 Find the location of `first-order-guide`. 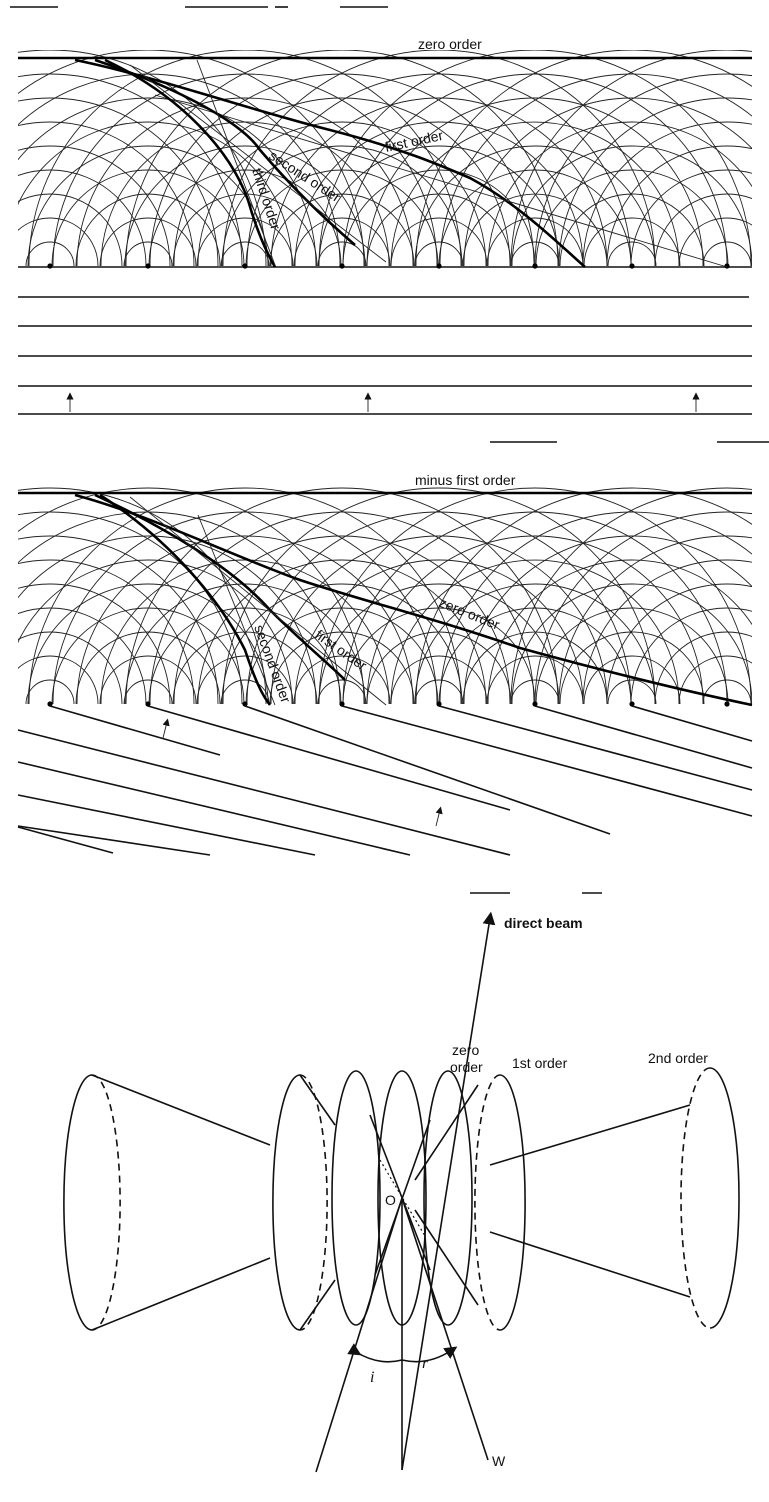

first-order-guide is located at coordinates (258, 601).